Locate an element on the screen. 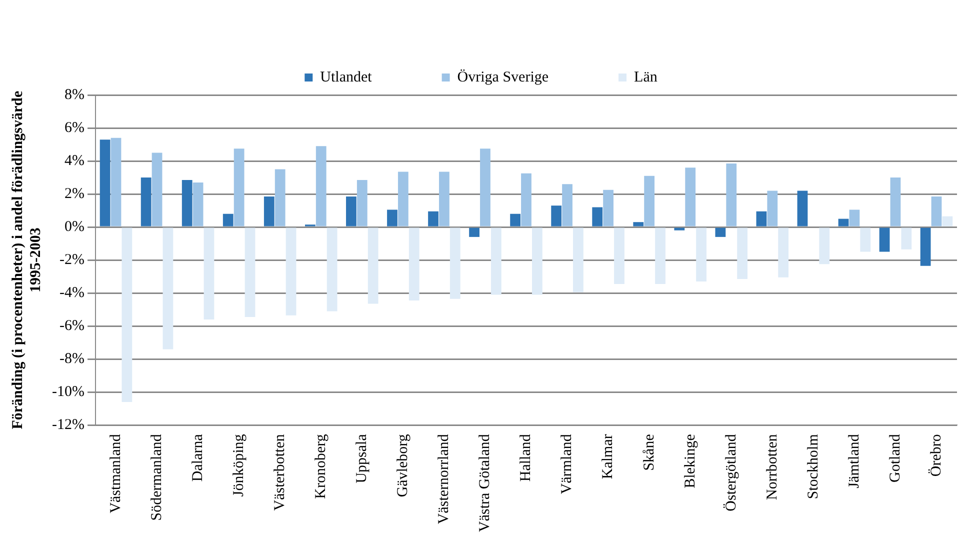 Image resolution: width=962 pixels, height=540 pixels. x-tick-label: Västmanland is located at coordinates (116, 474).